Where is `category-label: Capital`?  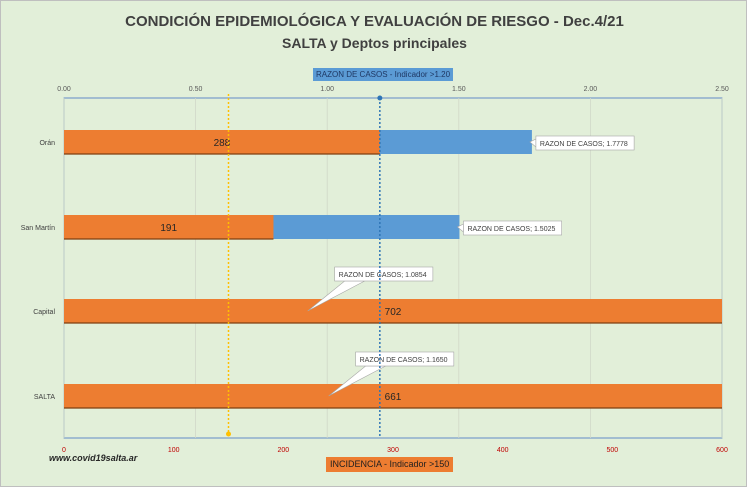
category-label: Capital is located at coordinates (44, 312).